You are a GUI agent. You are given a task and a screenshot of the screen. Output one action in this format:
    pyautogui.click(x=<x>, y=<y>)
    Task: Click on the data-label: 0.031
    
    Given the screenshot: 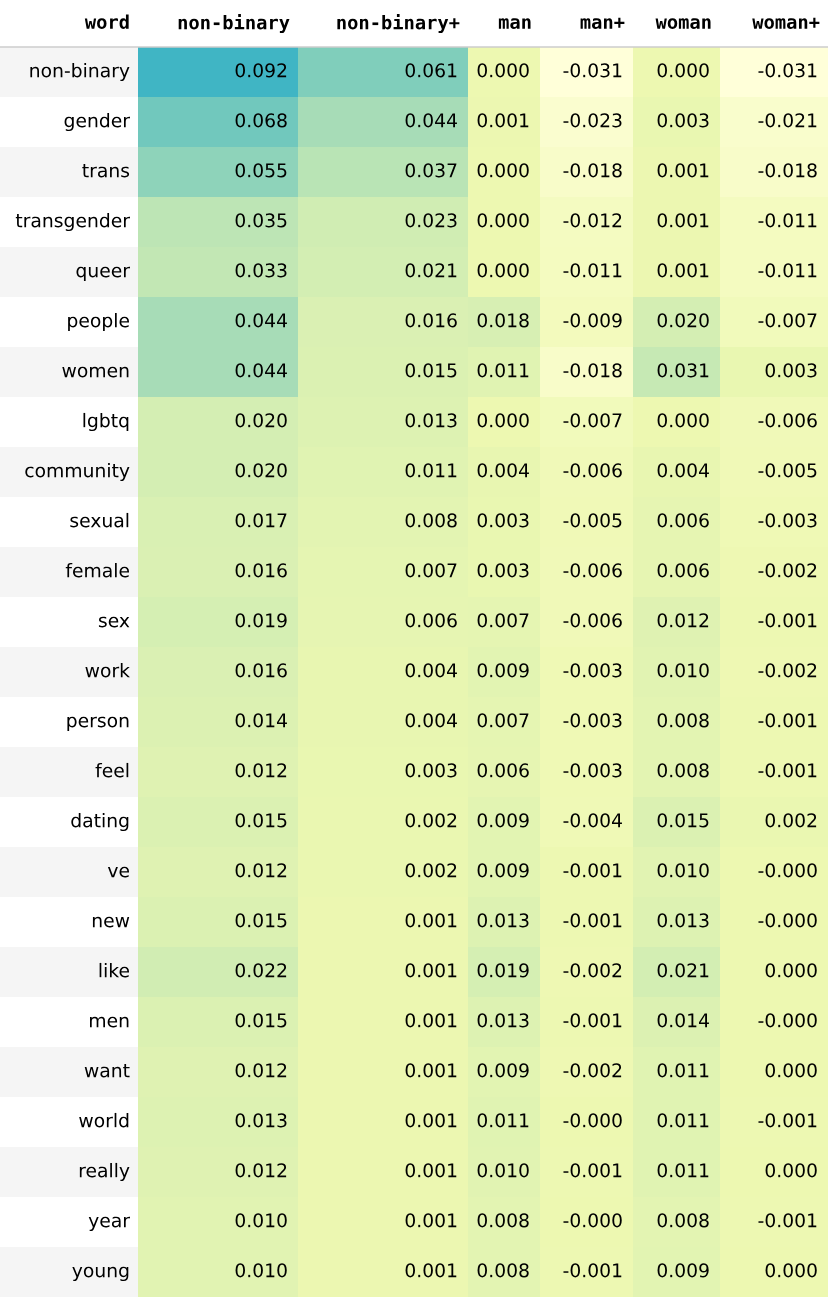 What is the action you would take?
    pyautogui.click(x=683, y=370)
    